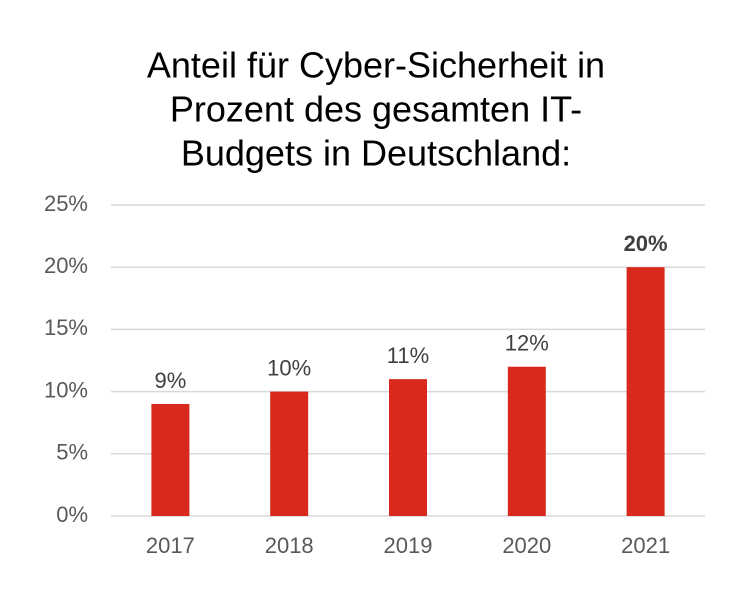  What do you see at coordinates (72, 452) in the screenshot?
I see `y-tick-label: 5%` at bounding box center [72, 452].